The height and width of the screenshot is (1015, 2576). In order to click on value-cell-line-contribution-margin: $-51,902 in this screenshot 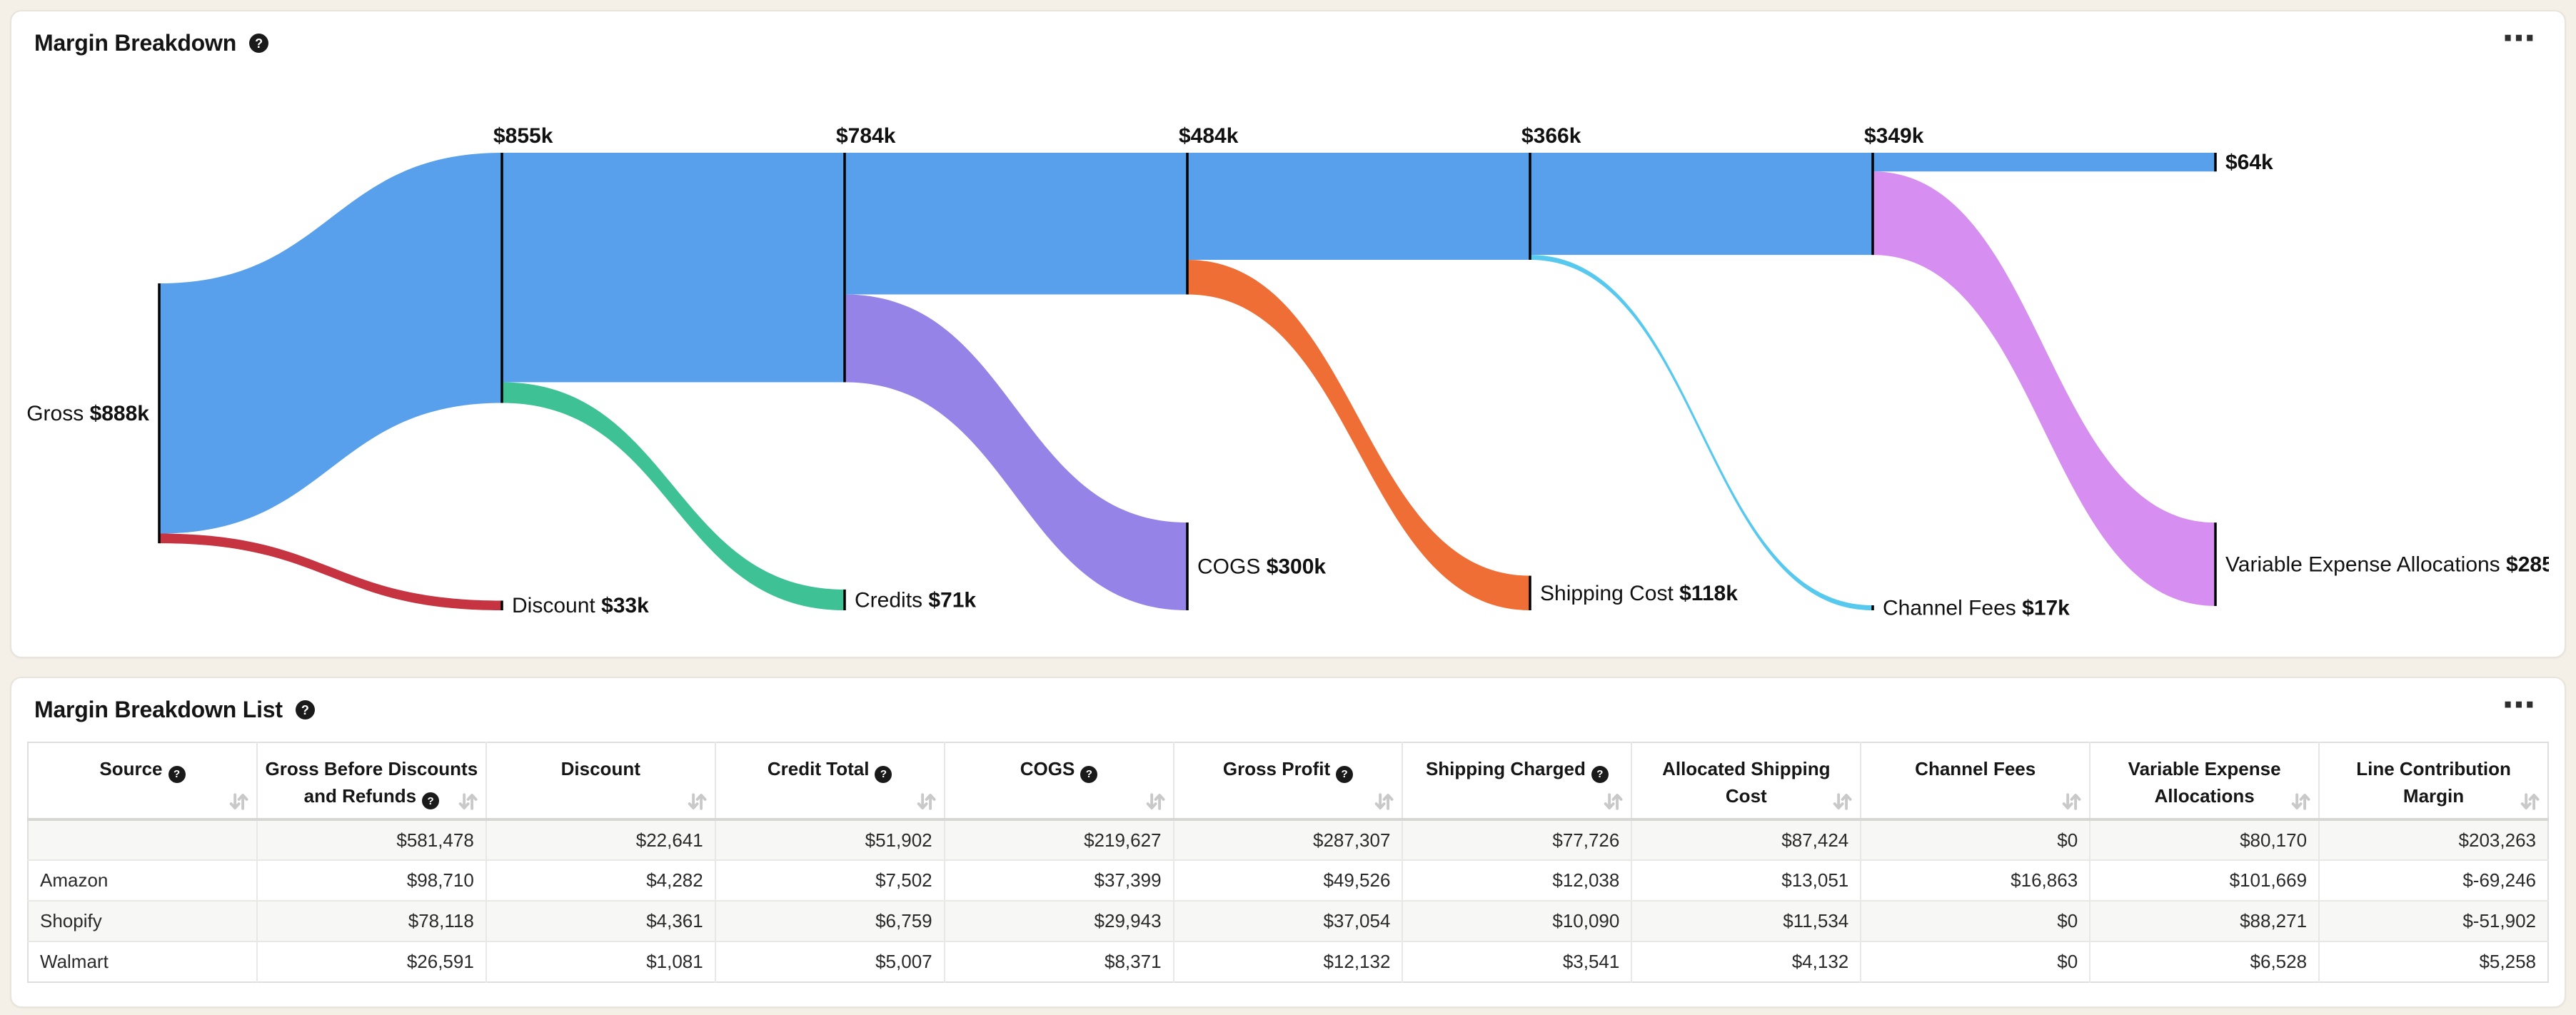, I will do `click(2433, 920)`.